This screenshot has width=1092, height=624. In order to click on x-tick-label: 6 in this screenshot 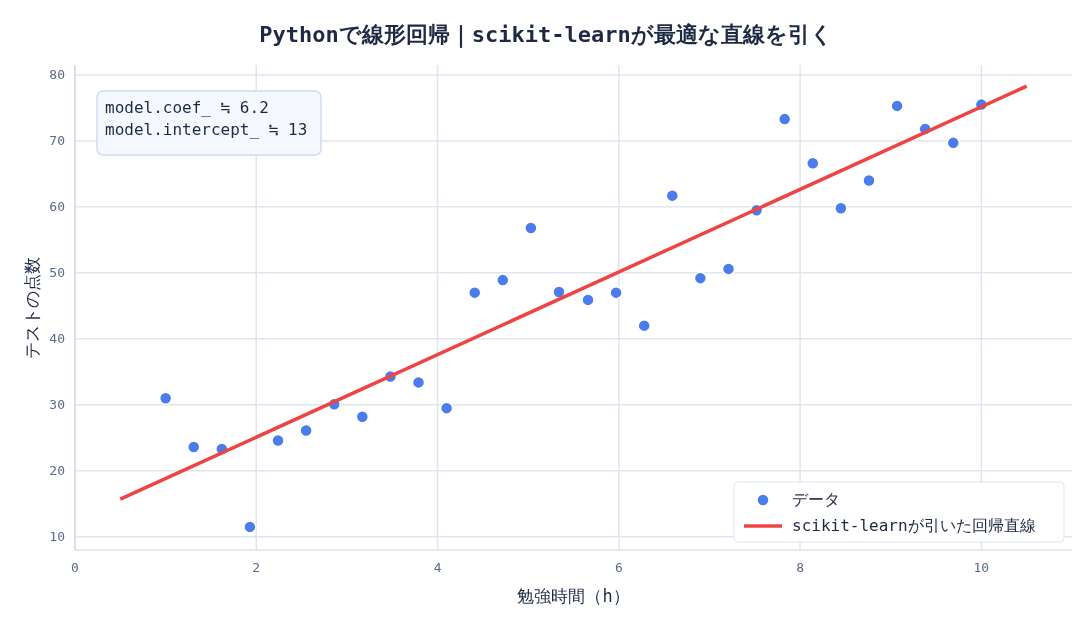, I will do `click(618, 567)`.